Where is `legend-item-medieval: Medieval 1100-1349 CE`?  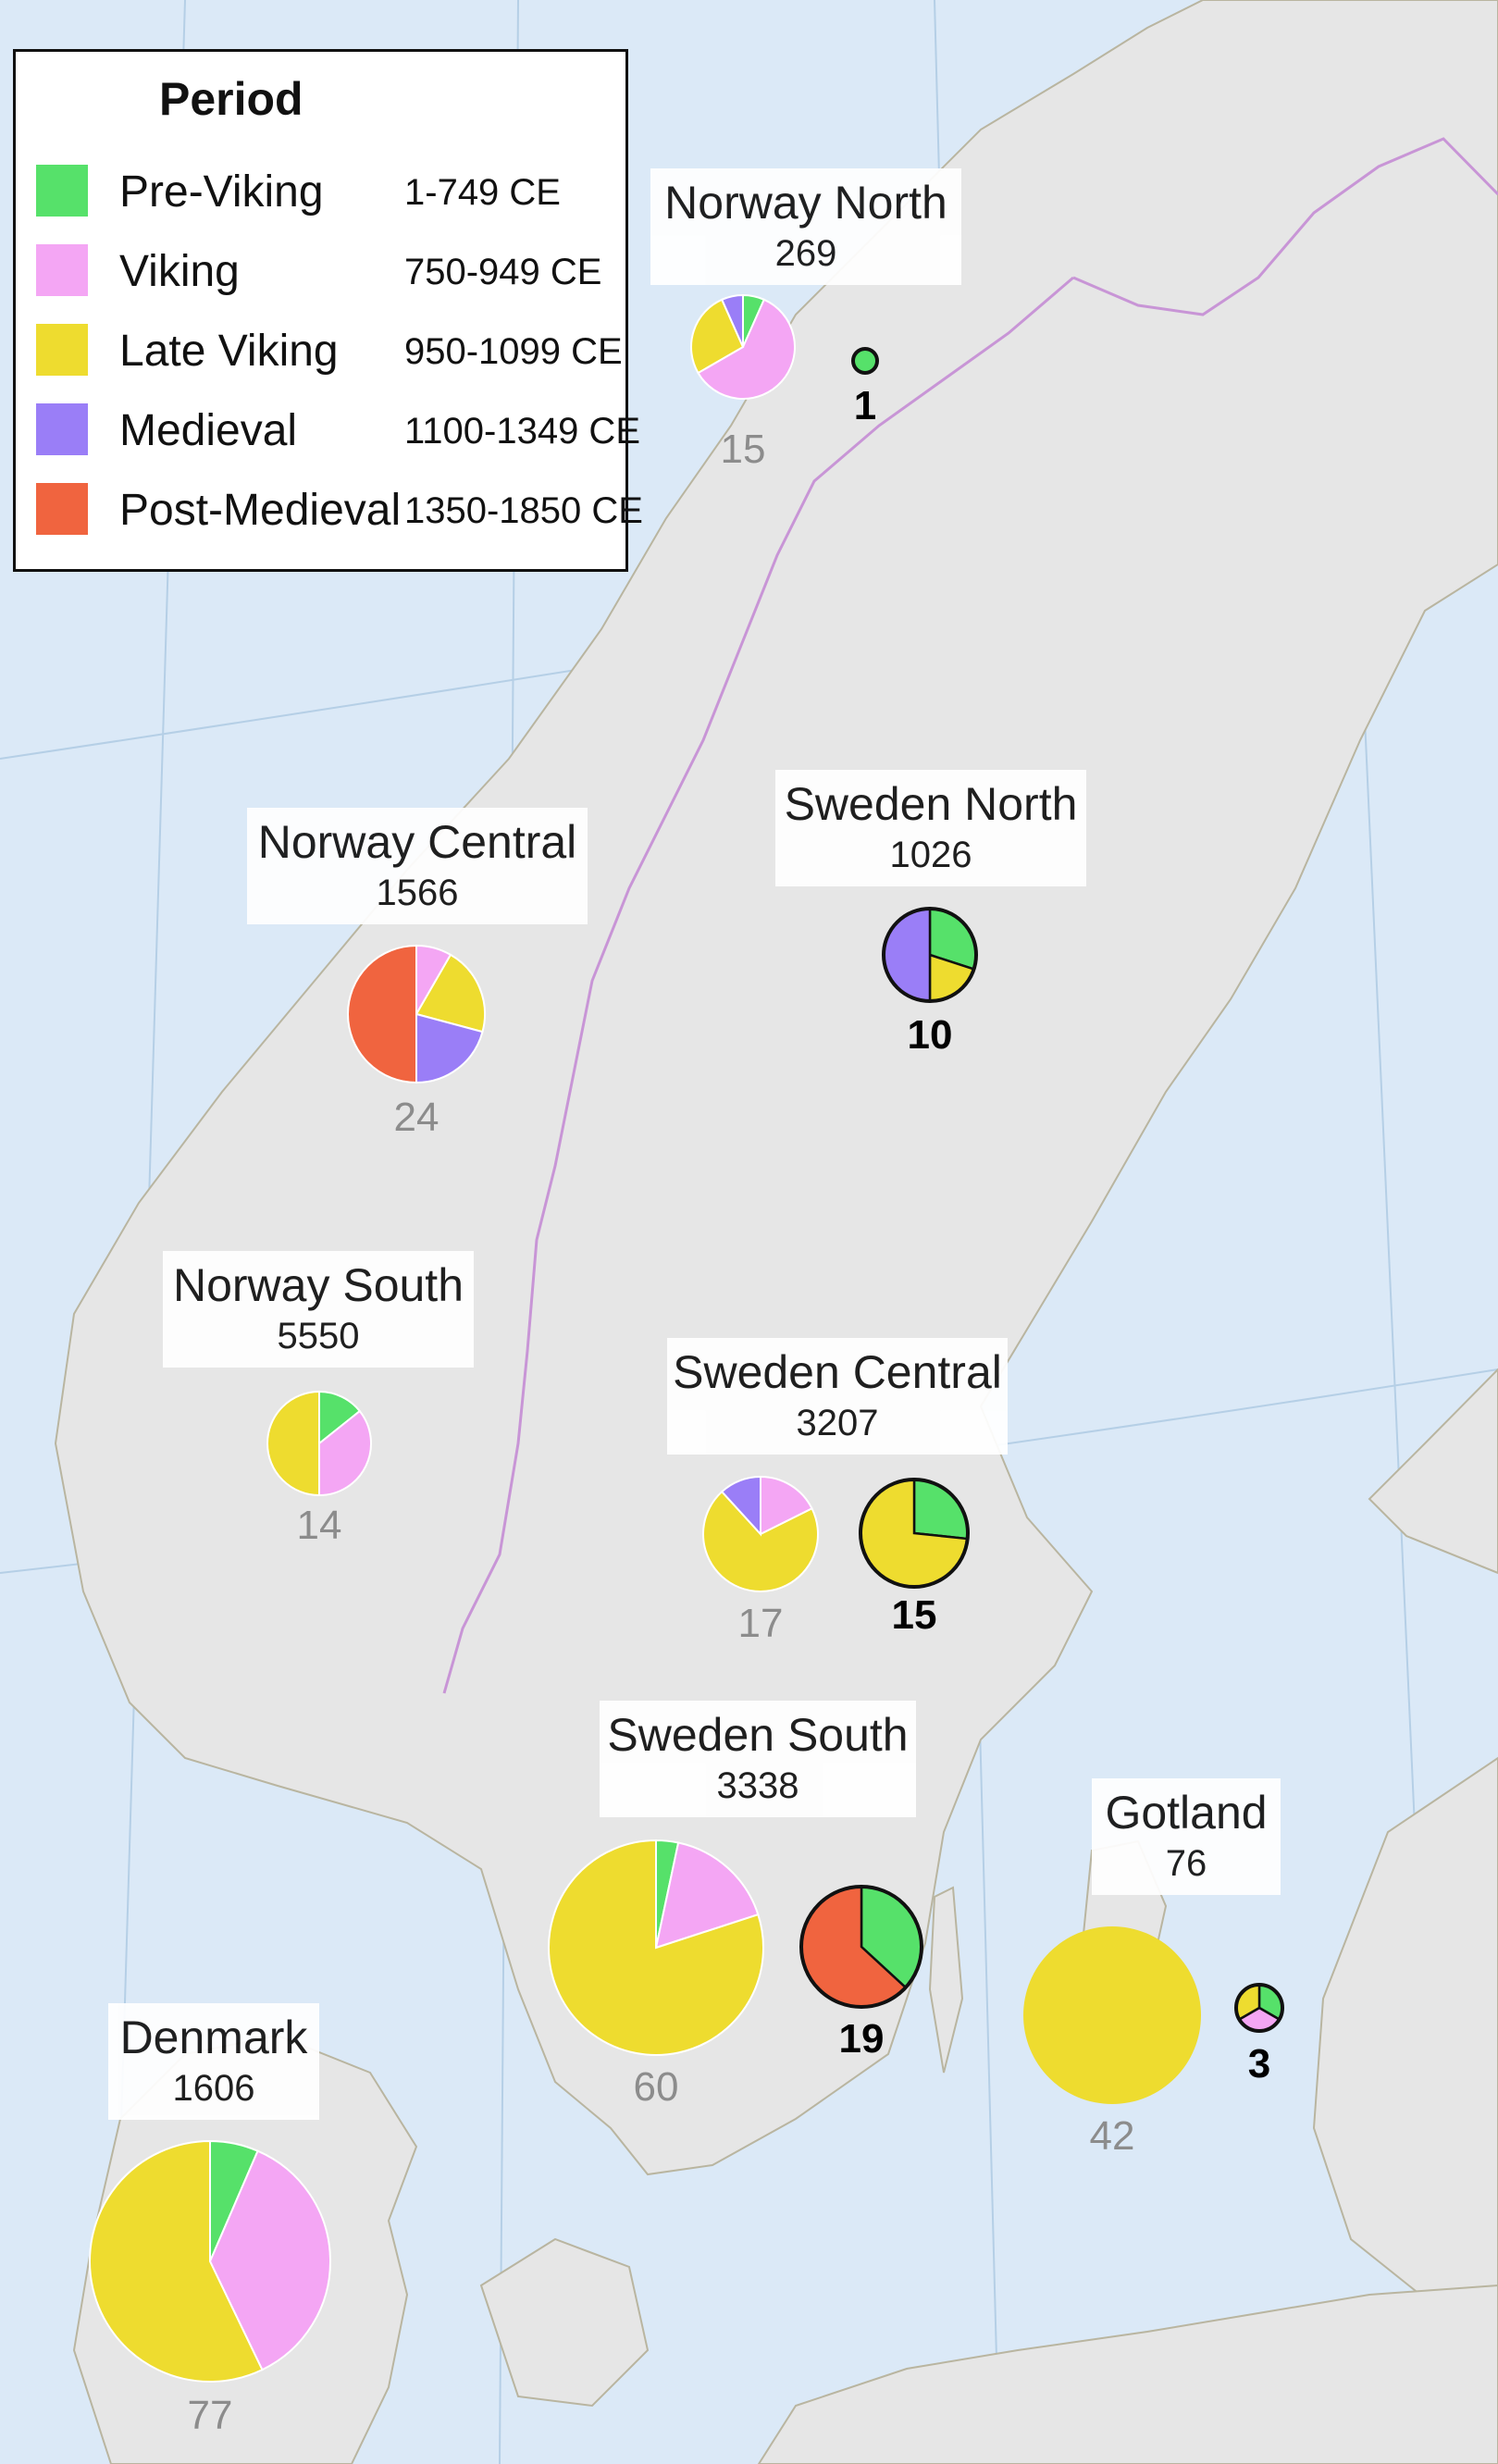
legend-item-medieval: Medieval 1100-1349 CE is located at coordinates (338, 432).